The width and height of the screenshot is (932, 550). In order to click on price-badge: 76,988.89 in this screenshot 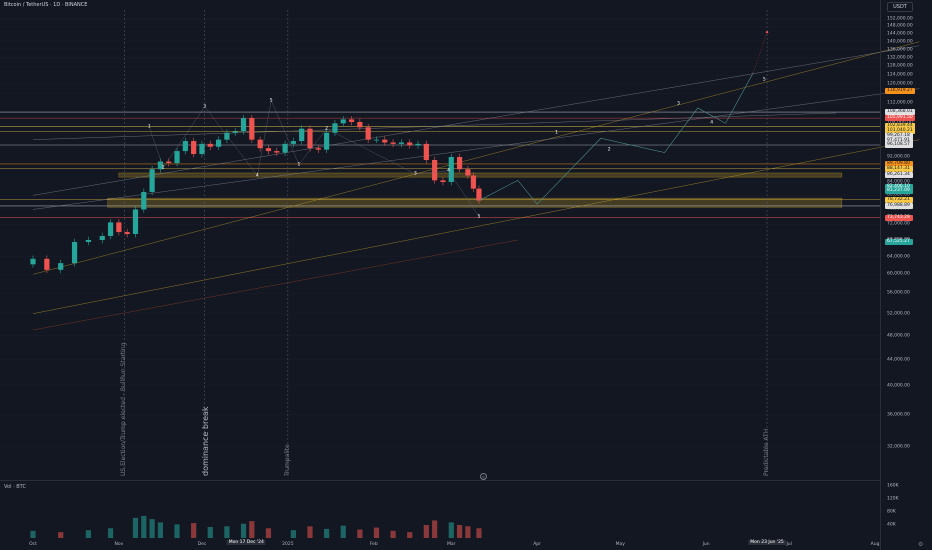, I will do `click(899, 205)`.